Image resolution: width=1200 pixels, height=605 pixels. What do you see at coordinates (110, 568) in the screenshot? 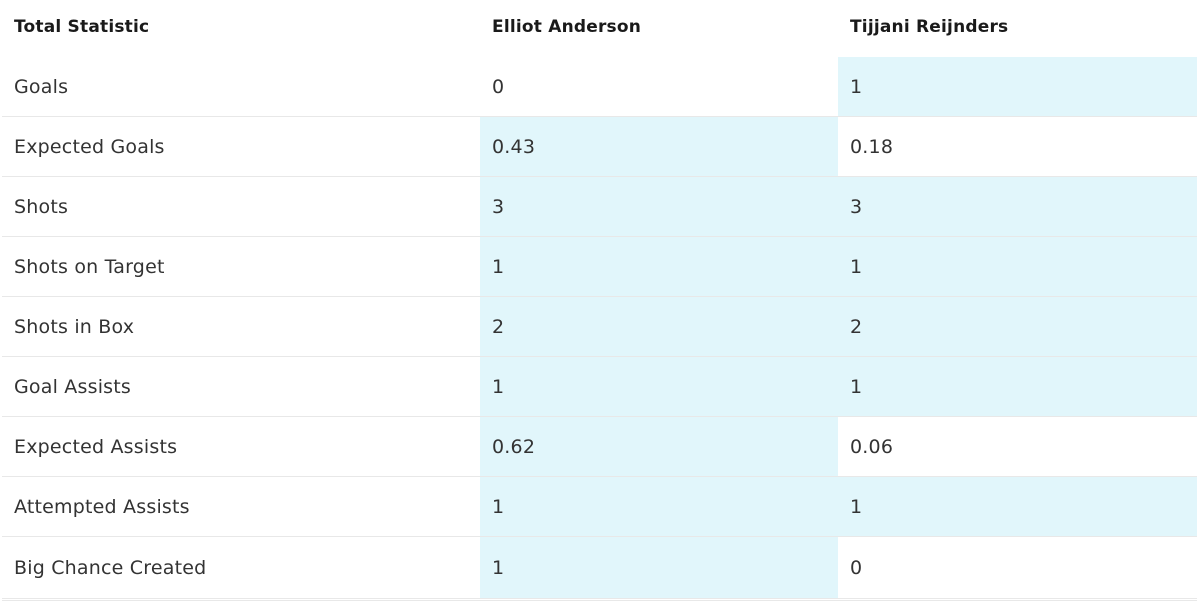
I see `stat-label: Big Chance Created` at bounding box center [110, 568].